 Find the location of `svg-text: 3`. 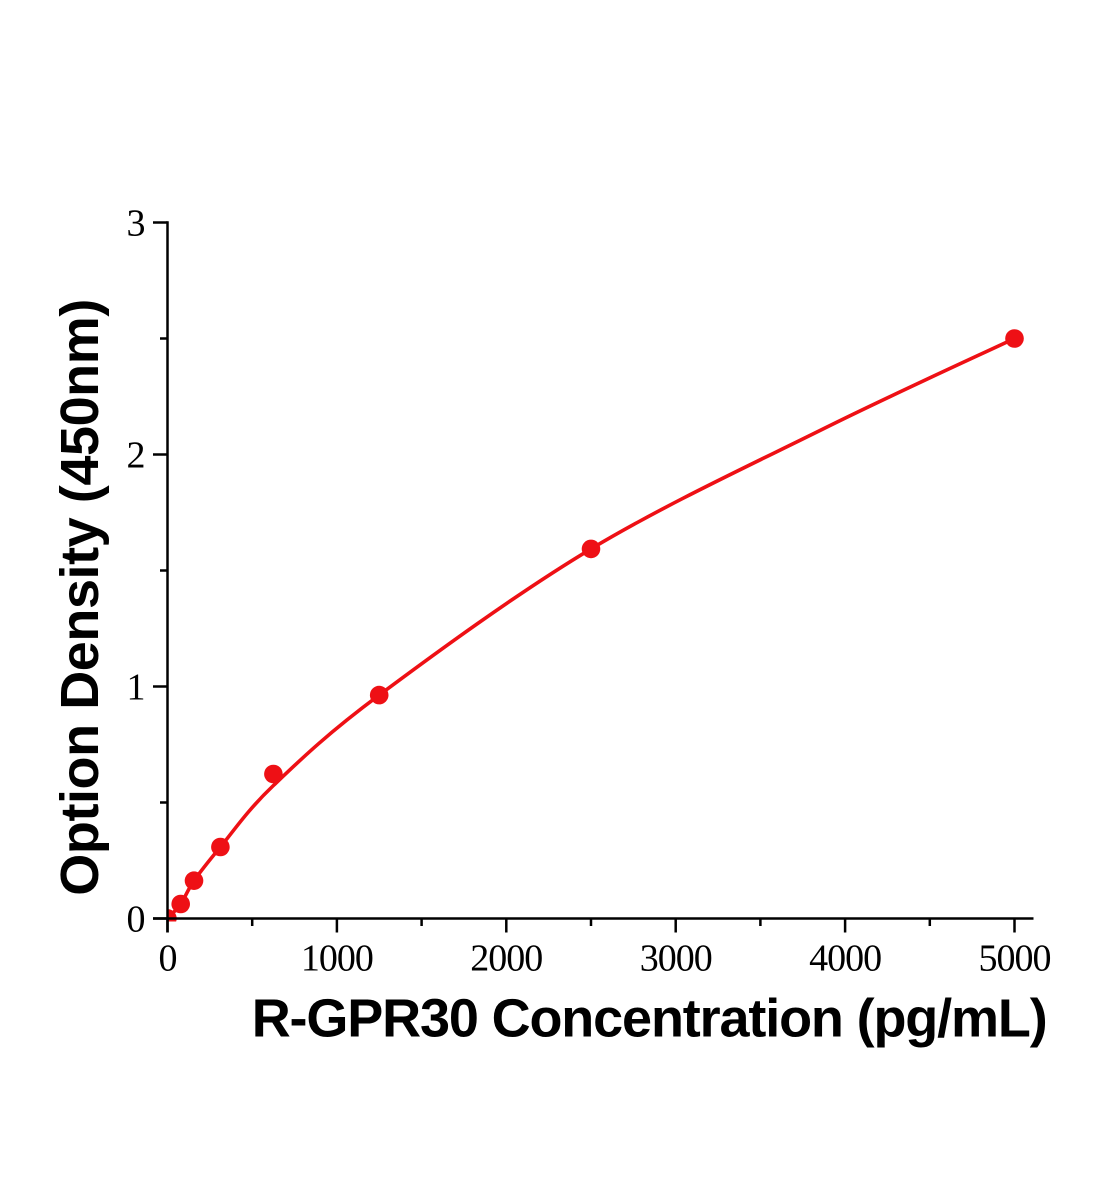

svg-text: 3 is located at coordinates (136, 224).